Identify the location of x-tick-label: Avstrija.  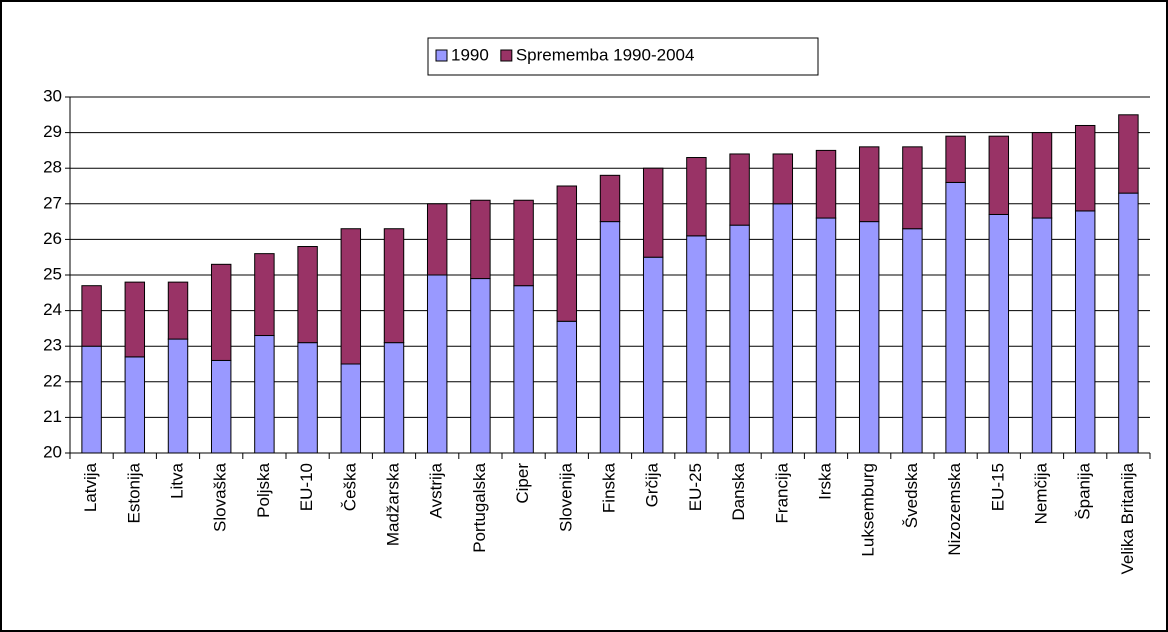
(436, 490).